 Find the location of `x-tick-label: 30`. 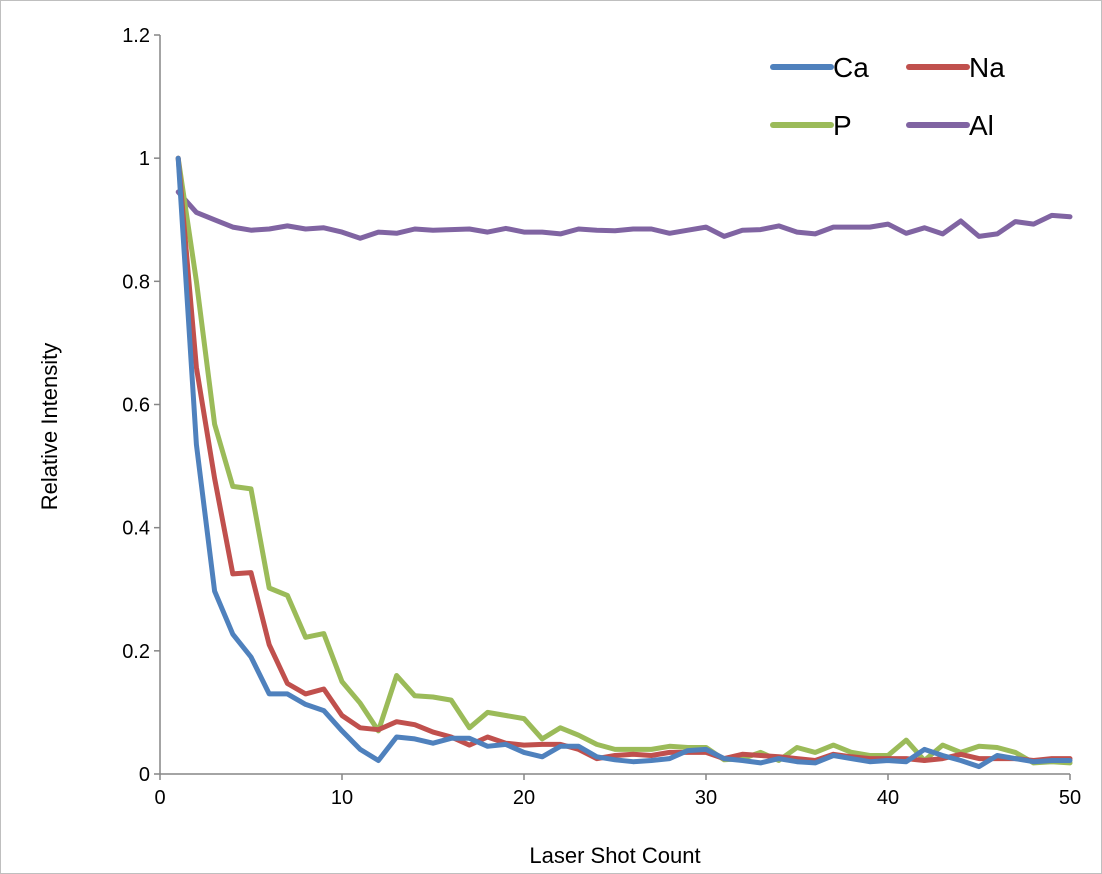

x-tick-label: 30 is located at coordinates (706, 798).